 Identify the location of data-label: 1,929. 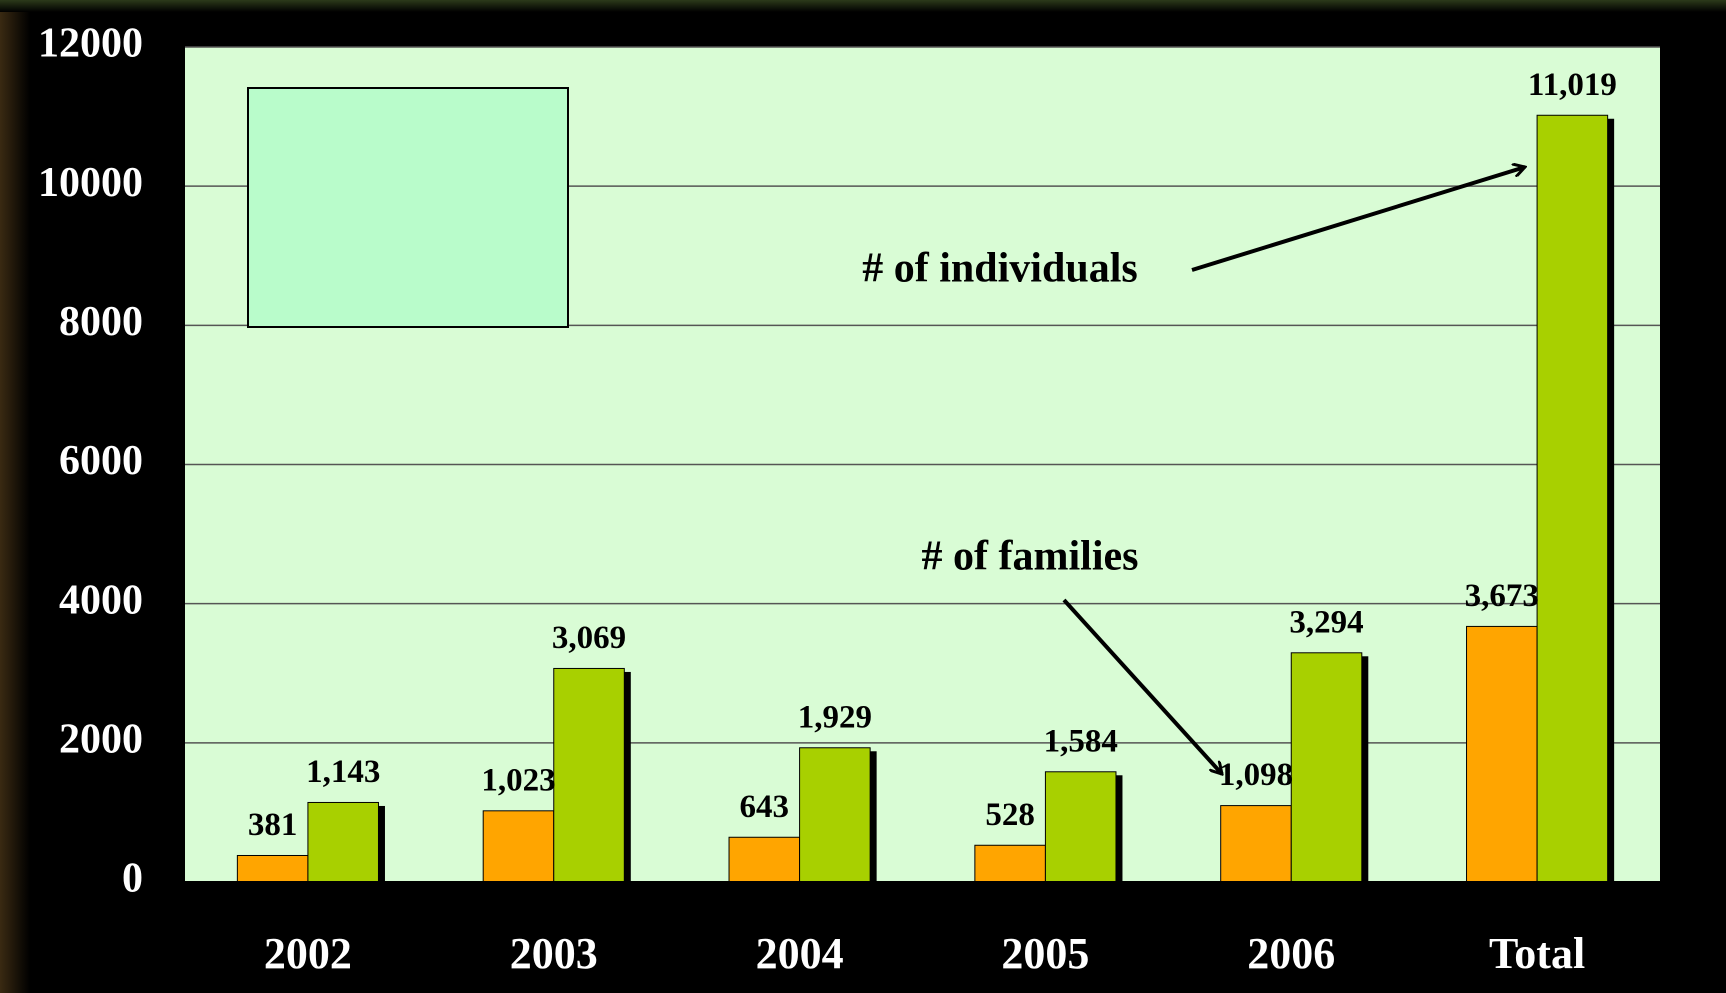
(835, 717).